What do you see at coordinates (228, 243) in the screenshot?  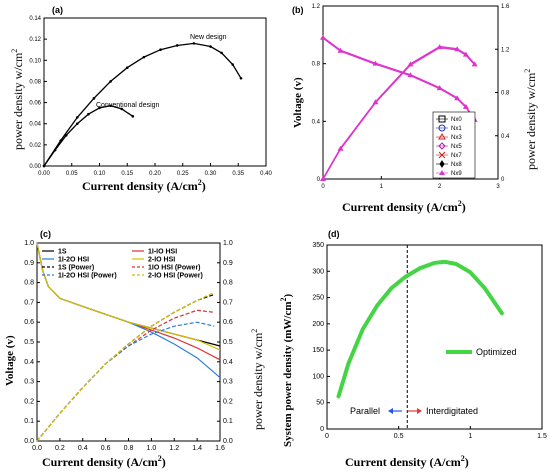 I see `chart-c-y2-tick-label: 1.0` at bounding box center [228, 243].